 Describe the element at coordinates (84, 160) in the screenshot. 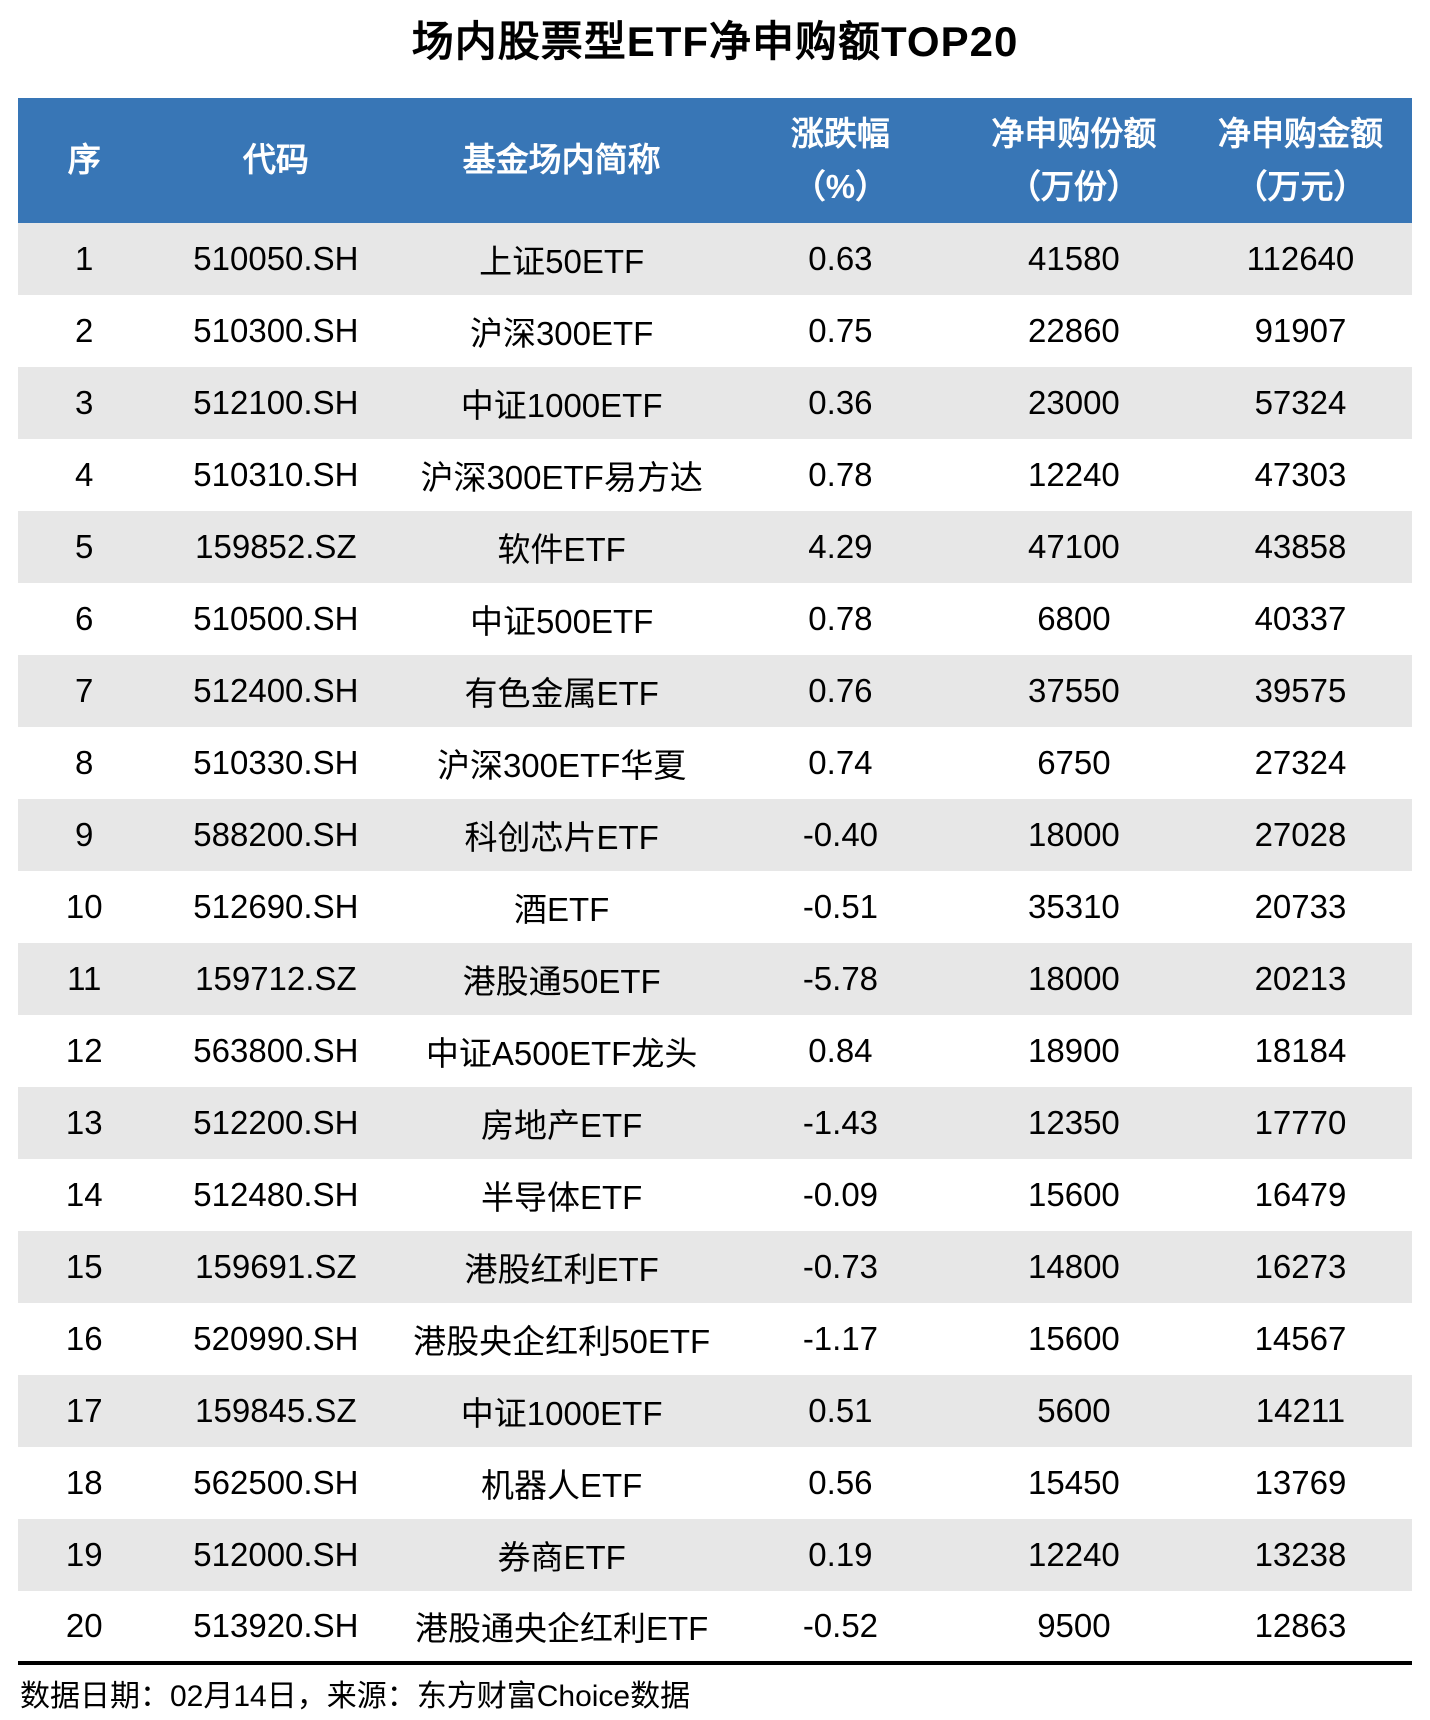

I see `col-header-rank-label: 序` at that location.